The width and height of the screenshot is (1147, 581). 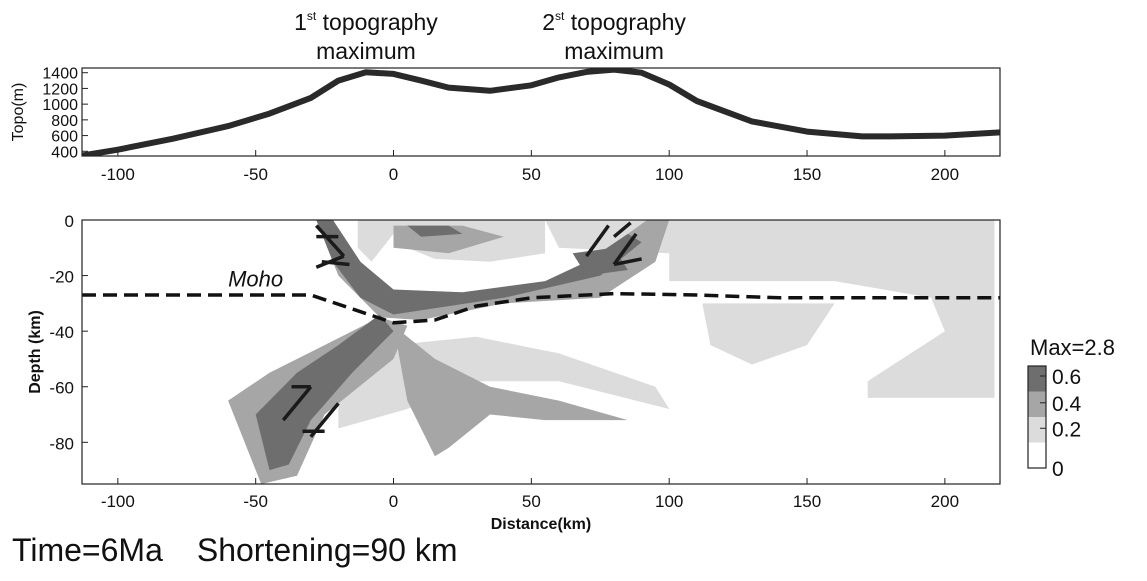 I want to click on moho-line, so click(x=541, y=308).